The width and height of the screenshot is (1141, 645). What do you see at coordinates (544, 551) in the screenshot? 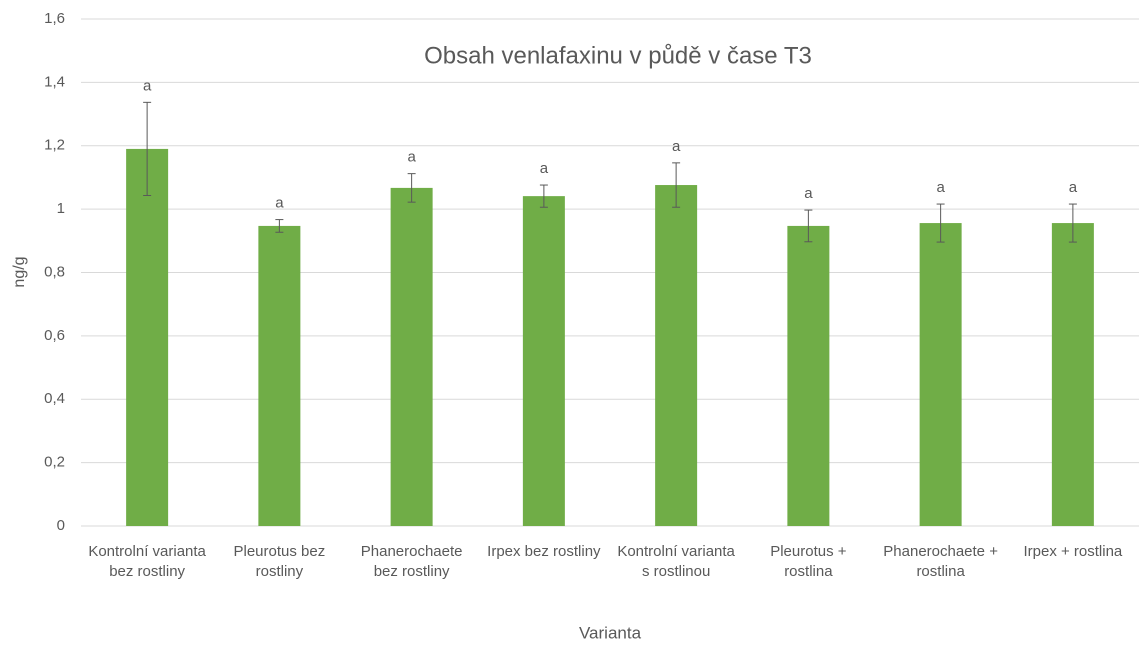
I see `x-tick-label: Irpex bez rostliny` at bounding box center [544, 551].